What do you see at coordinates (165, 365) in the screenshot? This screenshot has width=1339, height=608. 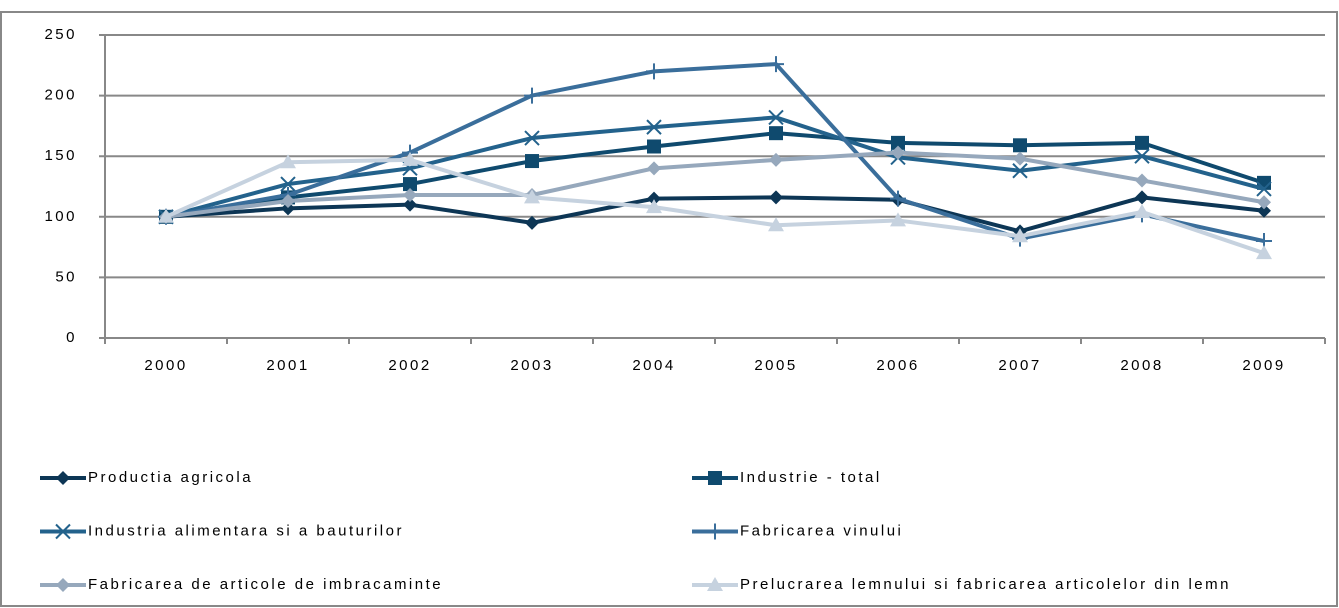 I see `x-tick-label: 2000` at bounding box center [165, 365].